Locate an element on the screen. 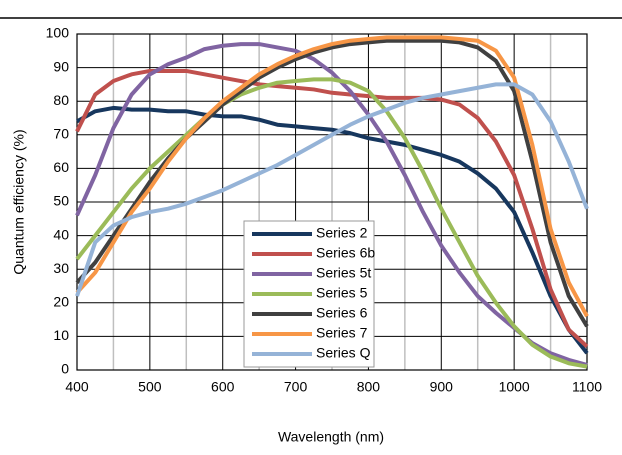 Image resolution: width=622 pixels, height=455 pixels. x-tick-label: 400 is located at coordinates (77, 387).